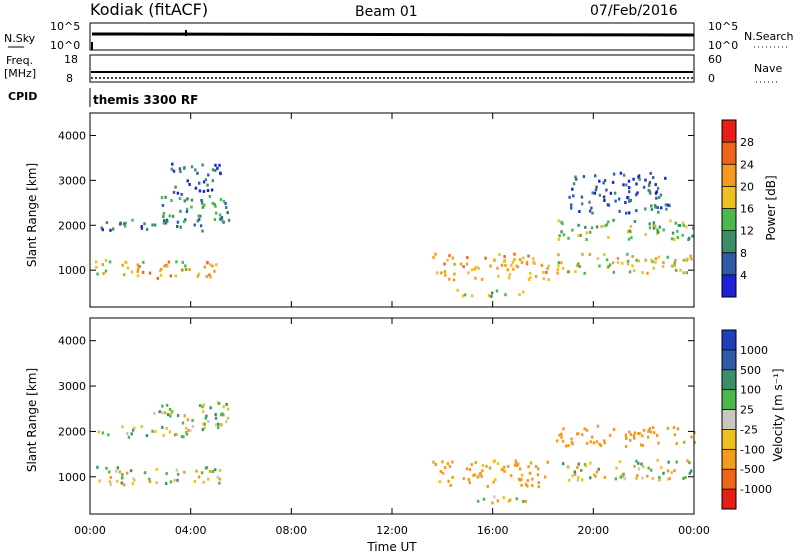 The image size is (800, 554). Describe the element at coordinates (399, 36) in the screenshot. I see `noise-panel: N.Sky 10^5 10^0 10^5 10^0 N.Search` at that location.